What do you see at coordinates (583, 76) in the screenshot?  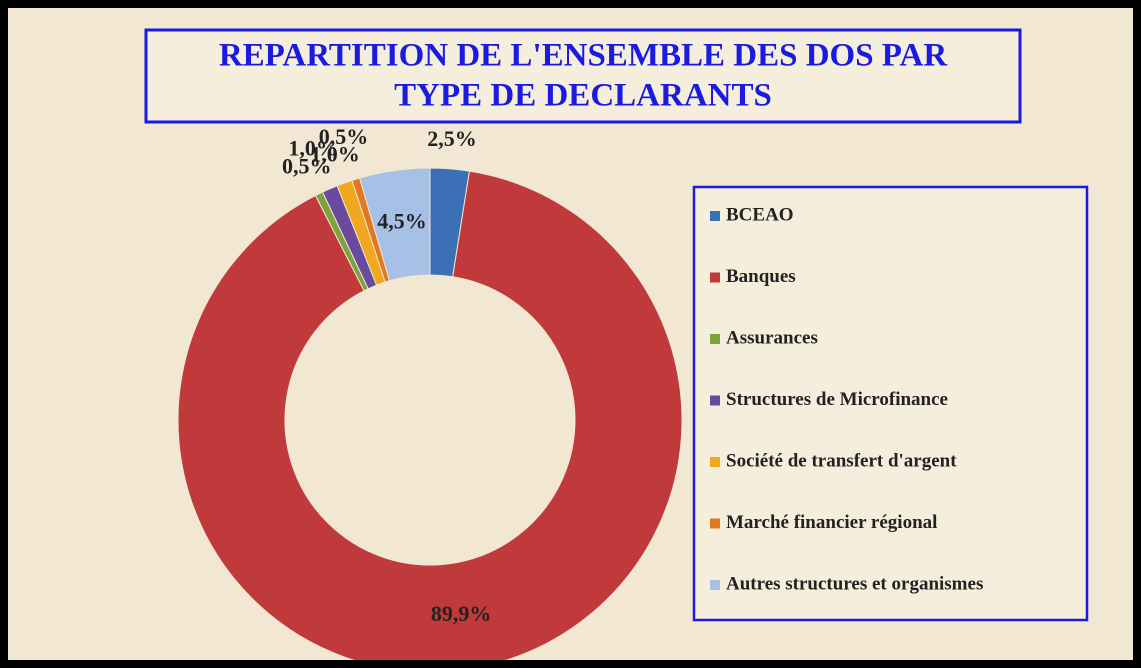 I see `title-box` at bounding box center [583, 76].